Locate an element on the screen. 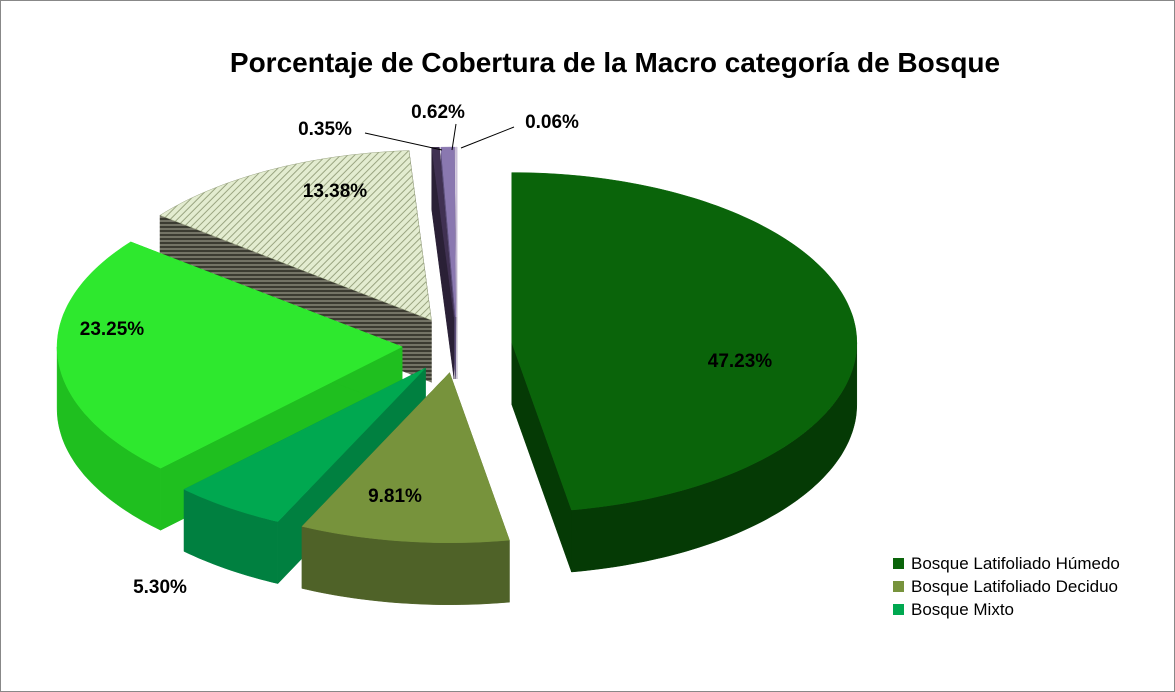 The width and height of the screenshot is (1175, 692). legend-item: Bosque Latifoliado Húmedo is located at coordinates (1018, 563).